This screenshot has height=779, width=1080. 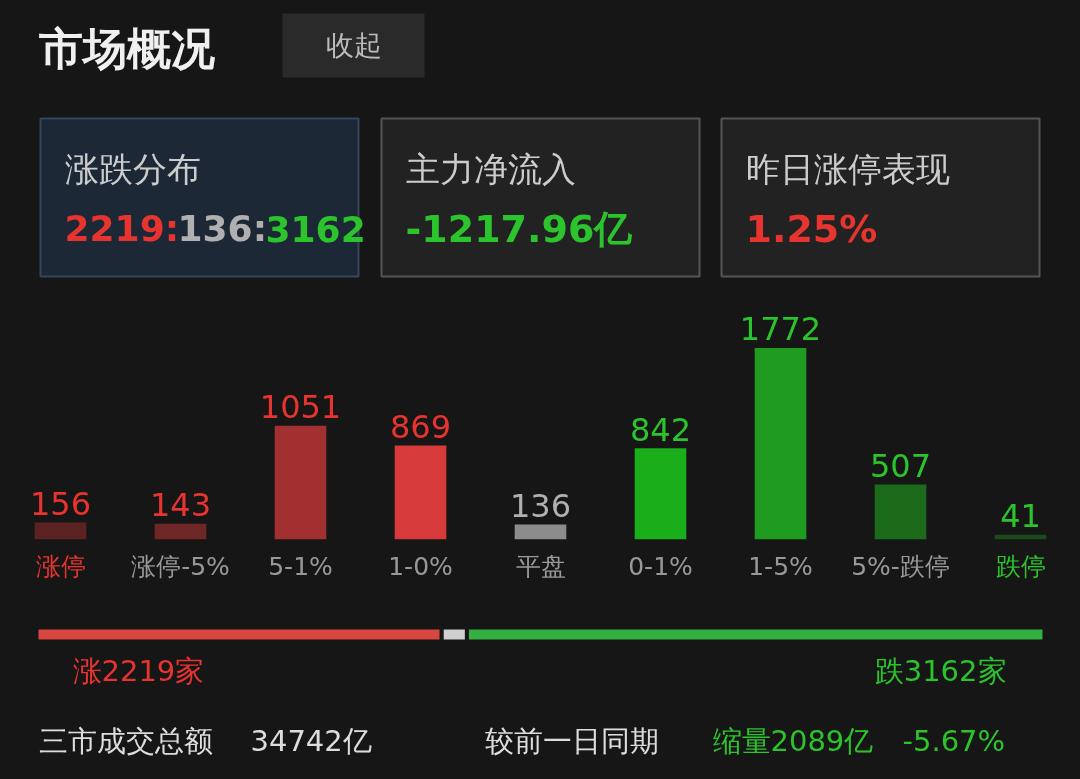 What do you see at coordinates (811, 228) in the screenshot?
I see `text: 1.25%` at bounding box center [811, 228].